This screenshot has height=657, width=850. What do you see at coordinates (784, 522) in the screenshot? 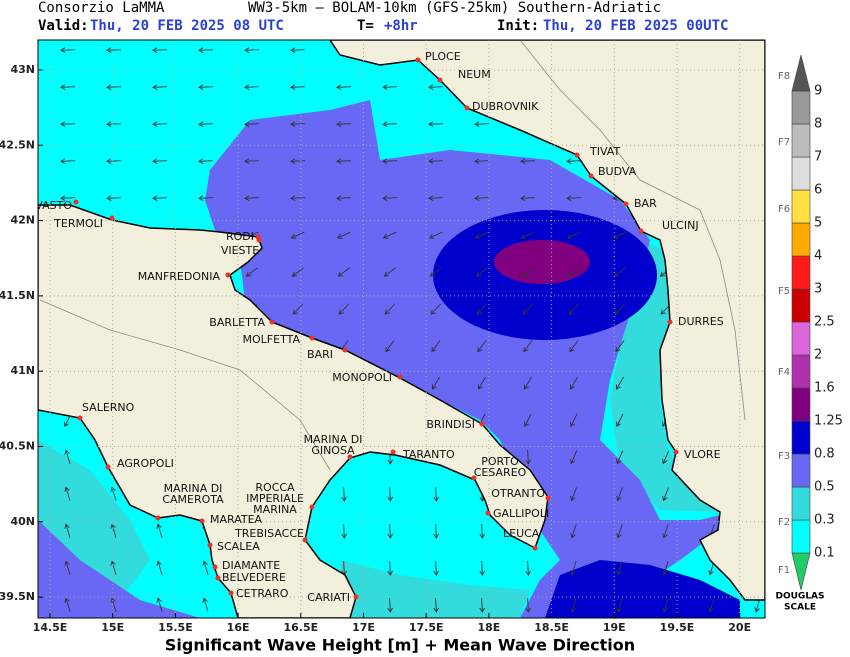
I see `douglas-label: F2` at bounding box center [784, 522].